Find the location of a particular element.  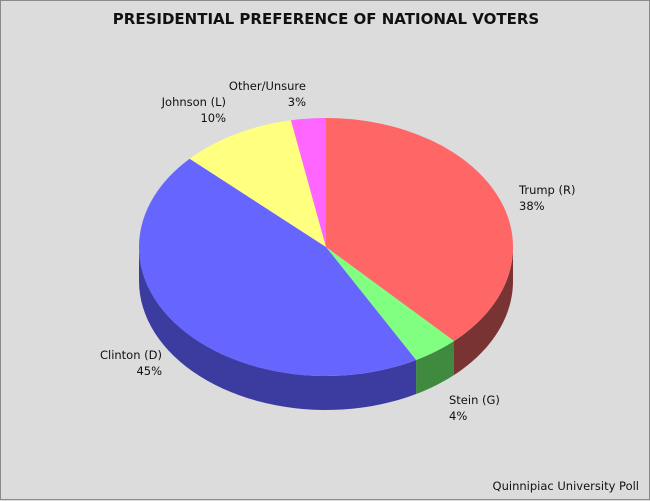

label-other-name: Other/Unsure is located at coordinates (267, 86).